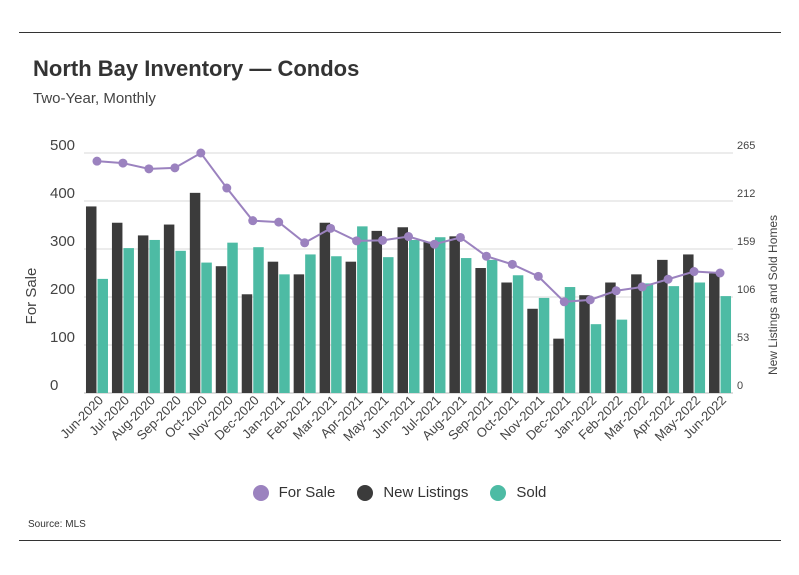 This screenshot has height=575, width=799. Describe the element at coordinates (498, 492) in the screenshot. I see `legend-swatch-sold` at that location.